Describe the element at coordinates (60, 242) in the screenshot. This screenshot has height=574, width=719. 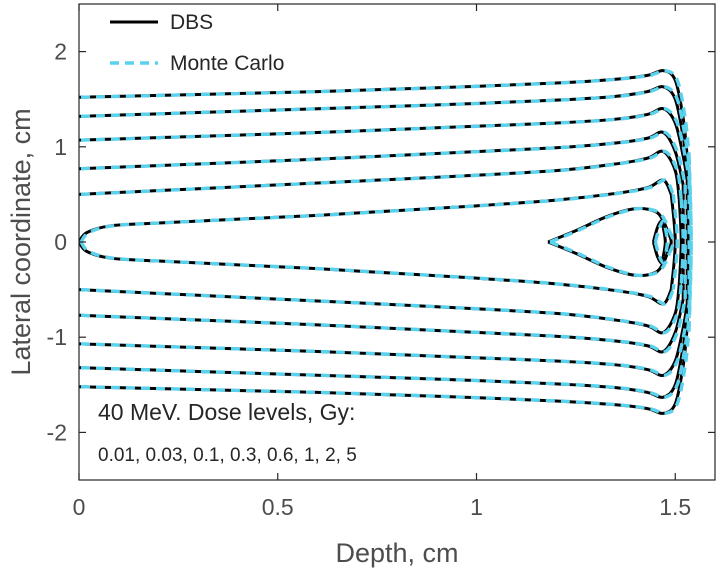
I see `y-tick-label: 0` at that location.